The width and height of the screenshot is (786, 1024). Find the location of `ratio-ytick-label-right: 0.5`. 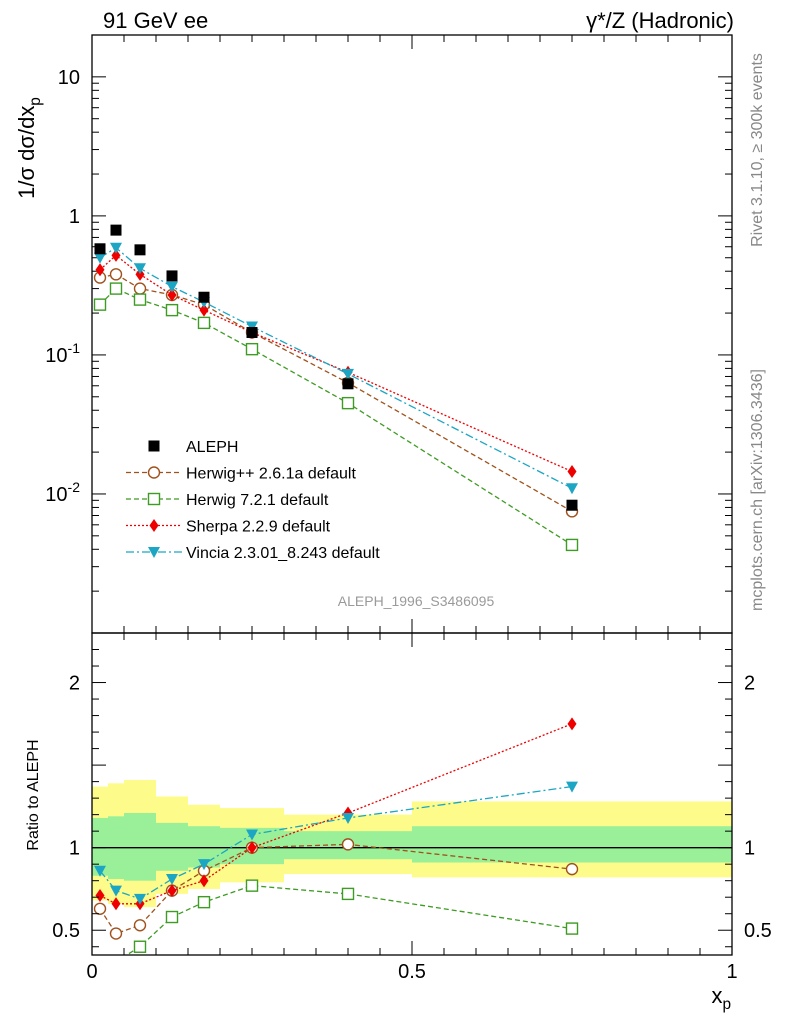

ratio-ytick-label-right: 0.5 is located at coordinates (758, 931).